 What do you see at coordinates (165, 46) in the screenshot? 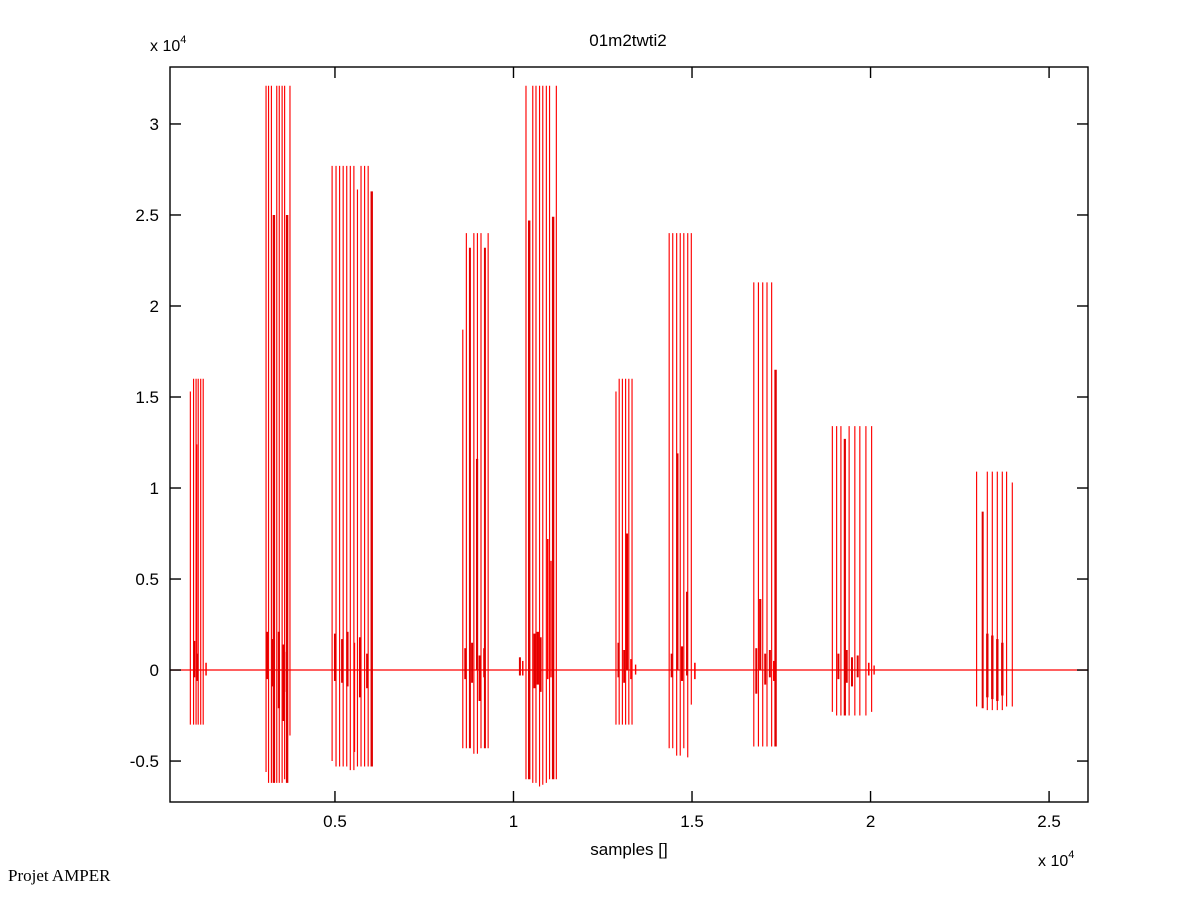
I see `y-exponent-prefix: x 10` at bounding box center [165, 46].